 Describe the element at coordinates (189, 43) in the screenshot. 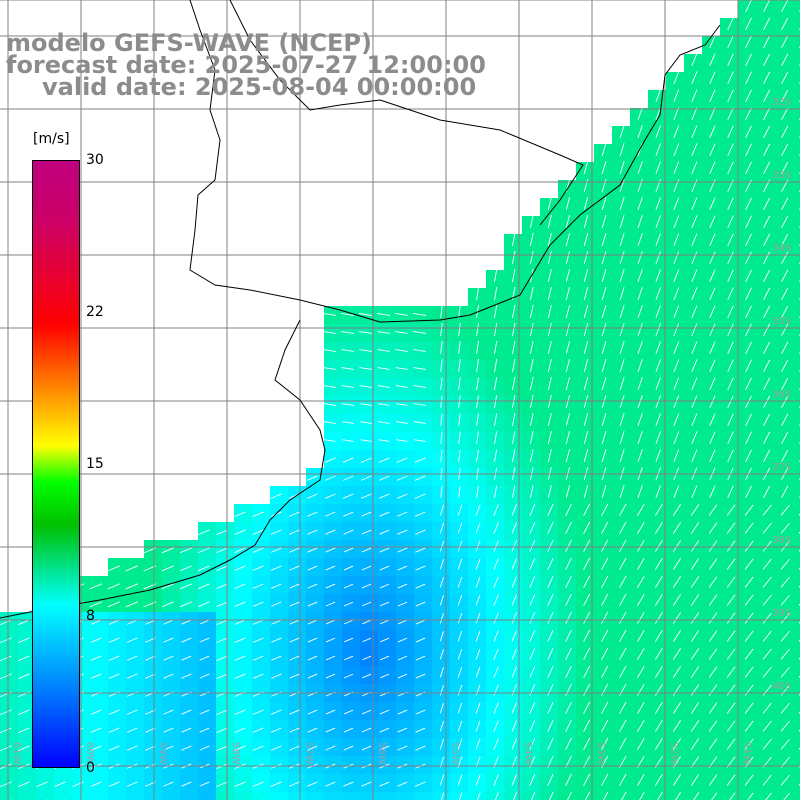

I see `title-model: modelo GEFS-WAVE (NCEP)` at that location.